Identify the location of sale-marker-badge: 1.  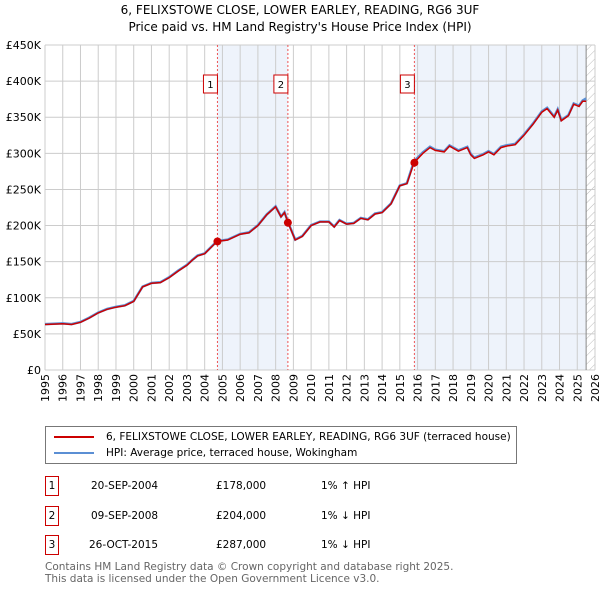
(52, 486).